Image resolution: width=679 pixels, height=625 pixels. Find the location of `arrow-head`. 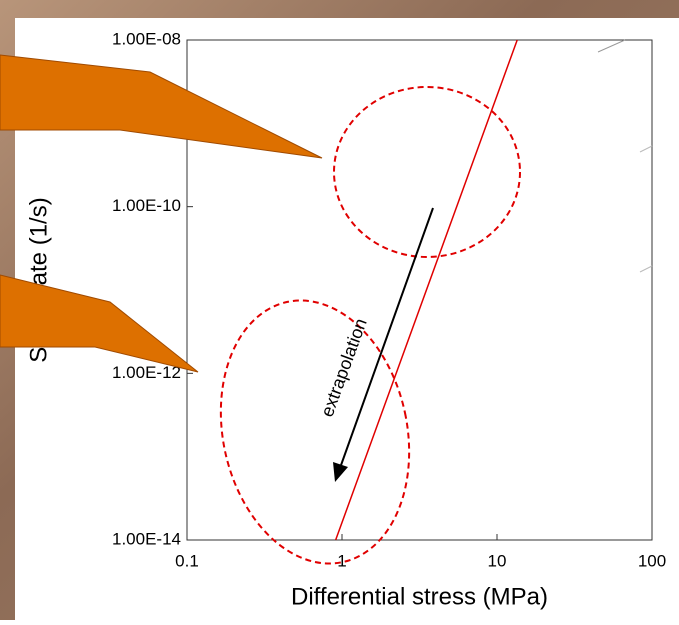

arrow-head is located at coordinates (340, 472).